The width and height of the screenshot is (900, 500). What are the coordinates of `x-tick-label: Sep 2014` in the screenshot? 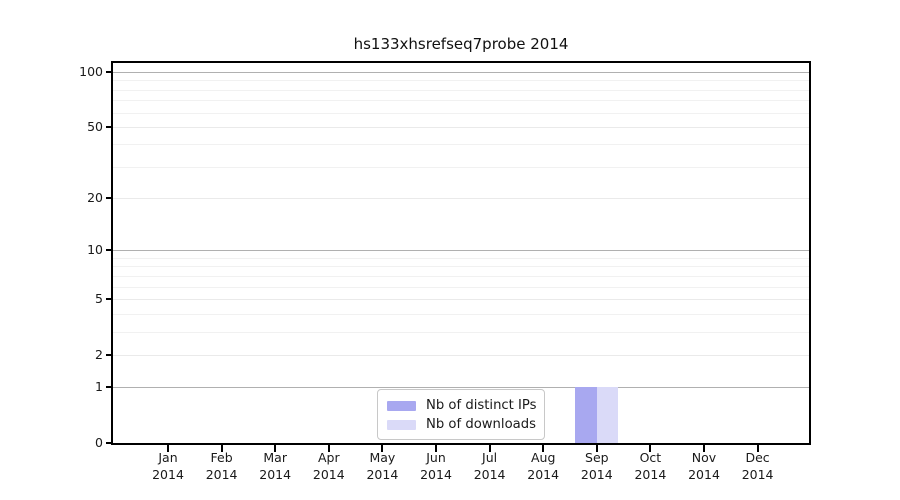 It's located at (597, 466).